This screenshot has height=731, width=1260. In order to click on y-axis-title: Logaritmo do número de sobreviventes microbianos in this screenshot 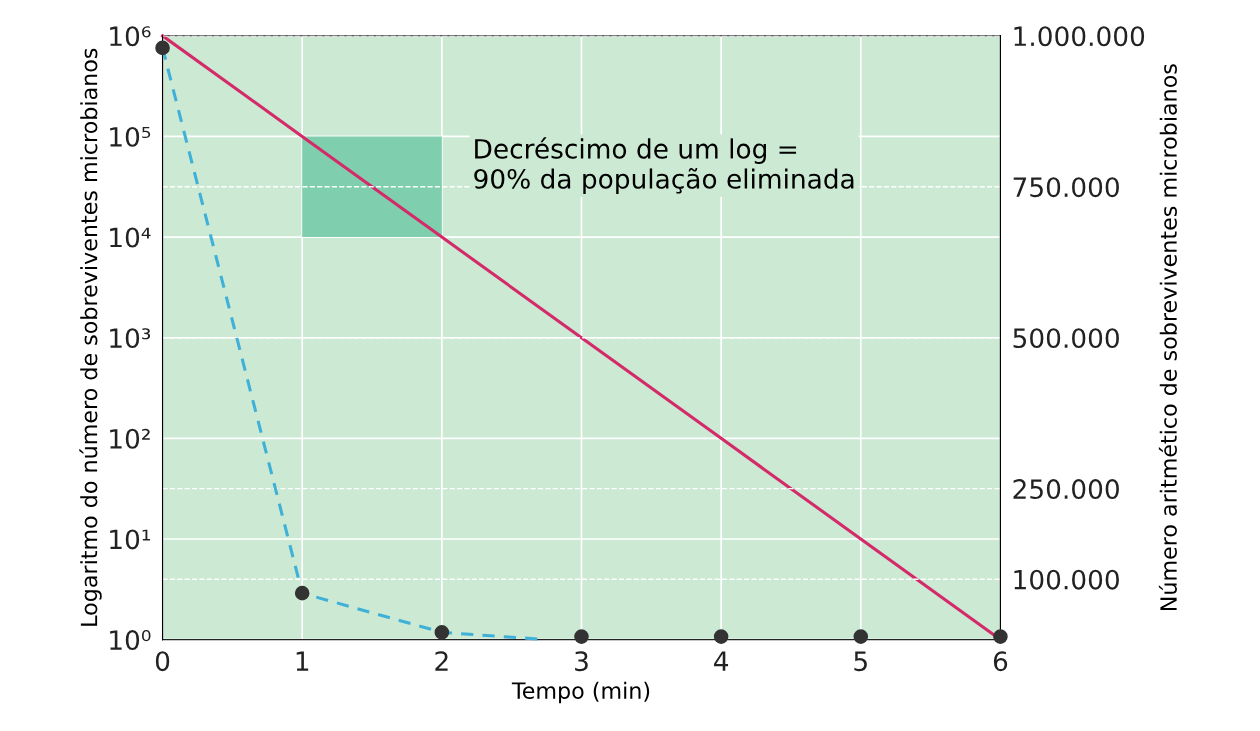, I will do `click(90, 337)`.